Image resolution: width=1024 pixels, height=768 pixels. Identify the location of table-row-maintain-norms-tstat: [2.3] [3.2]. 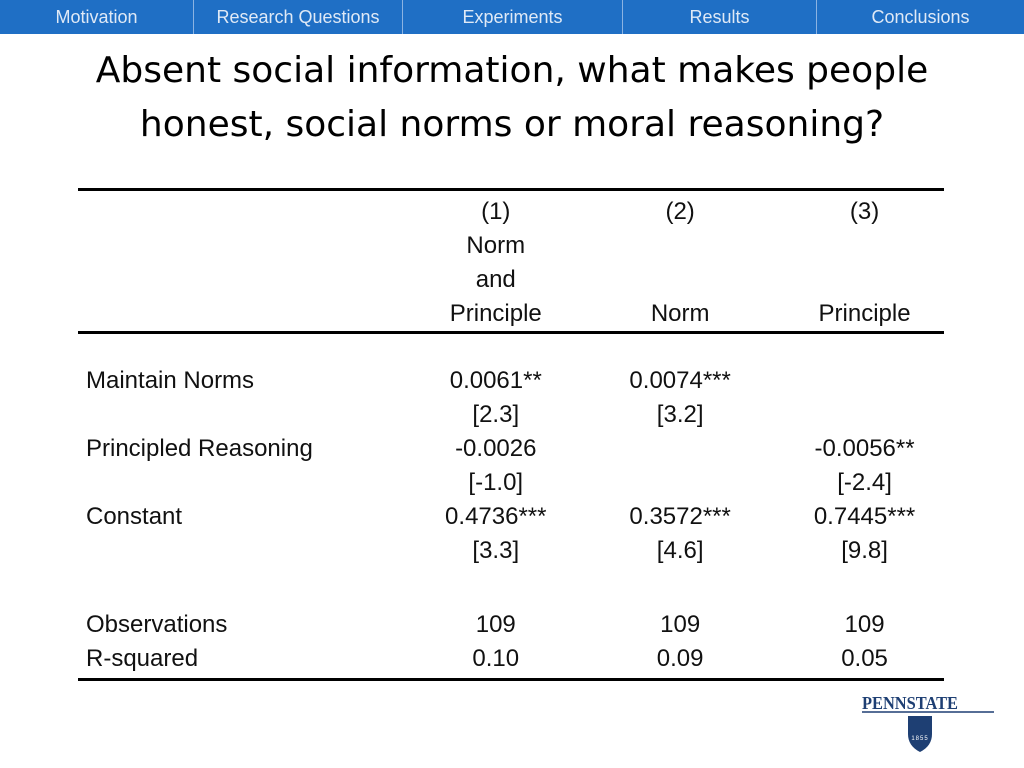
(511, 415).